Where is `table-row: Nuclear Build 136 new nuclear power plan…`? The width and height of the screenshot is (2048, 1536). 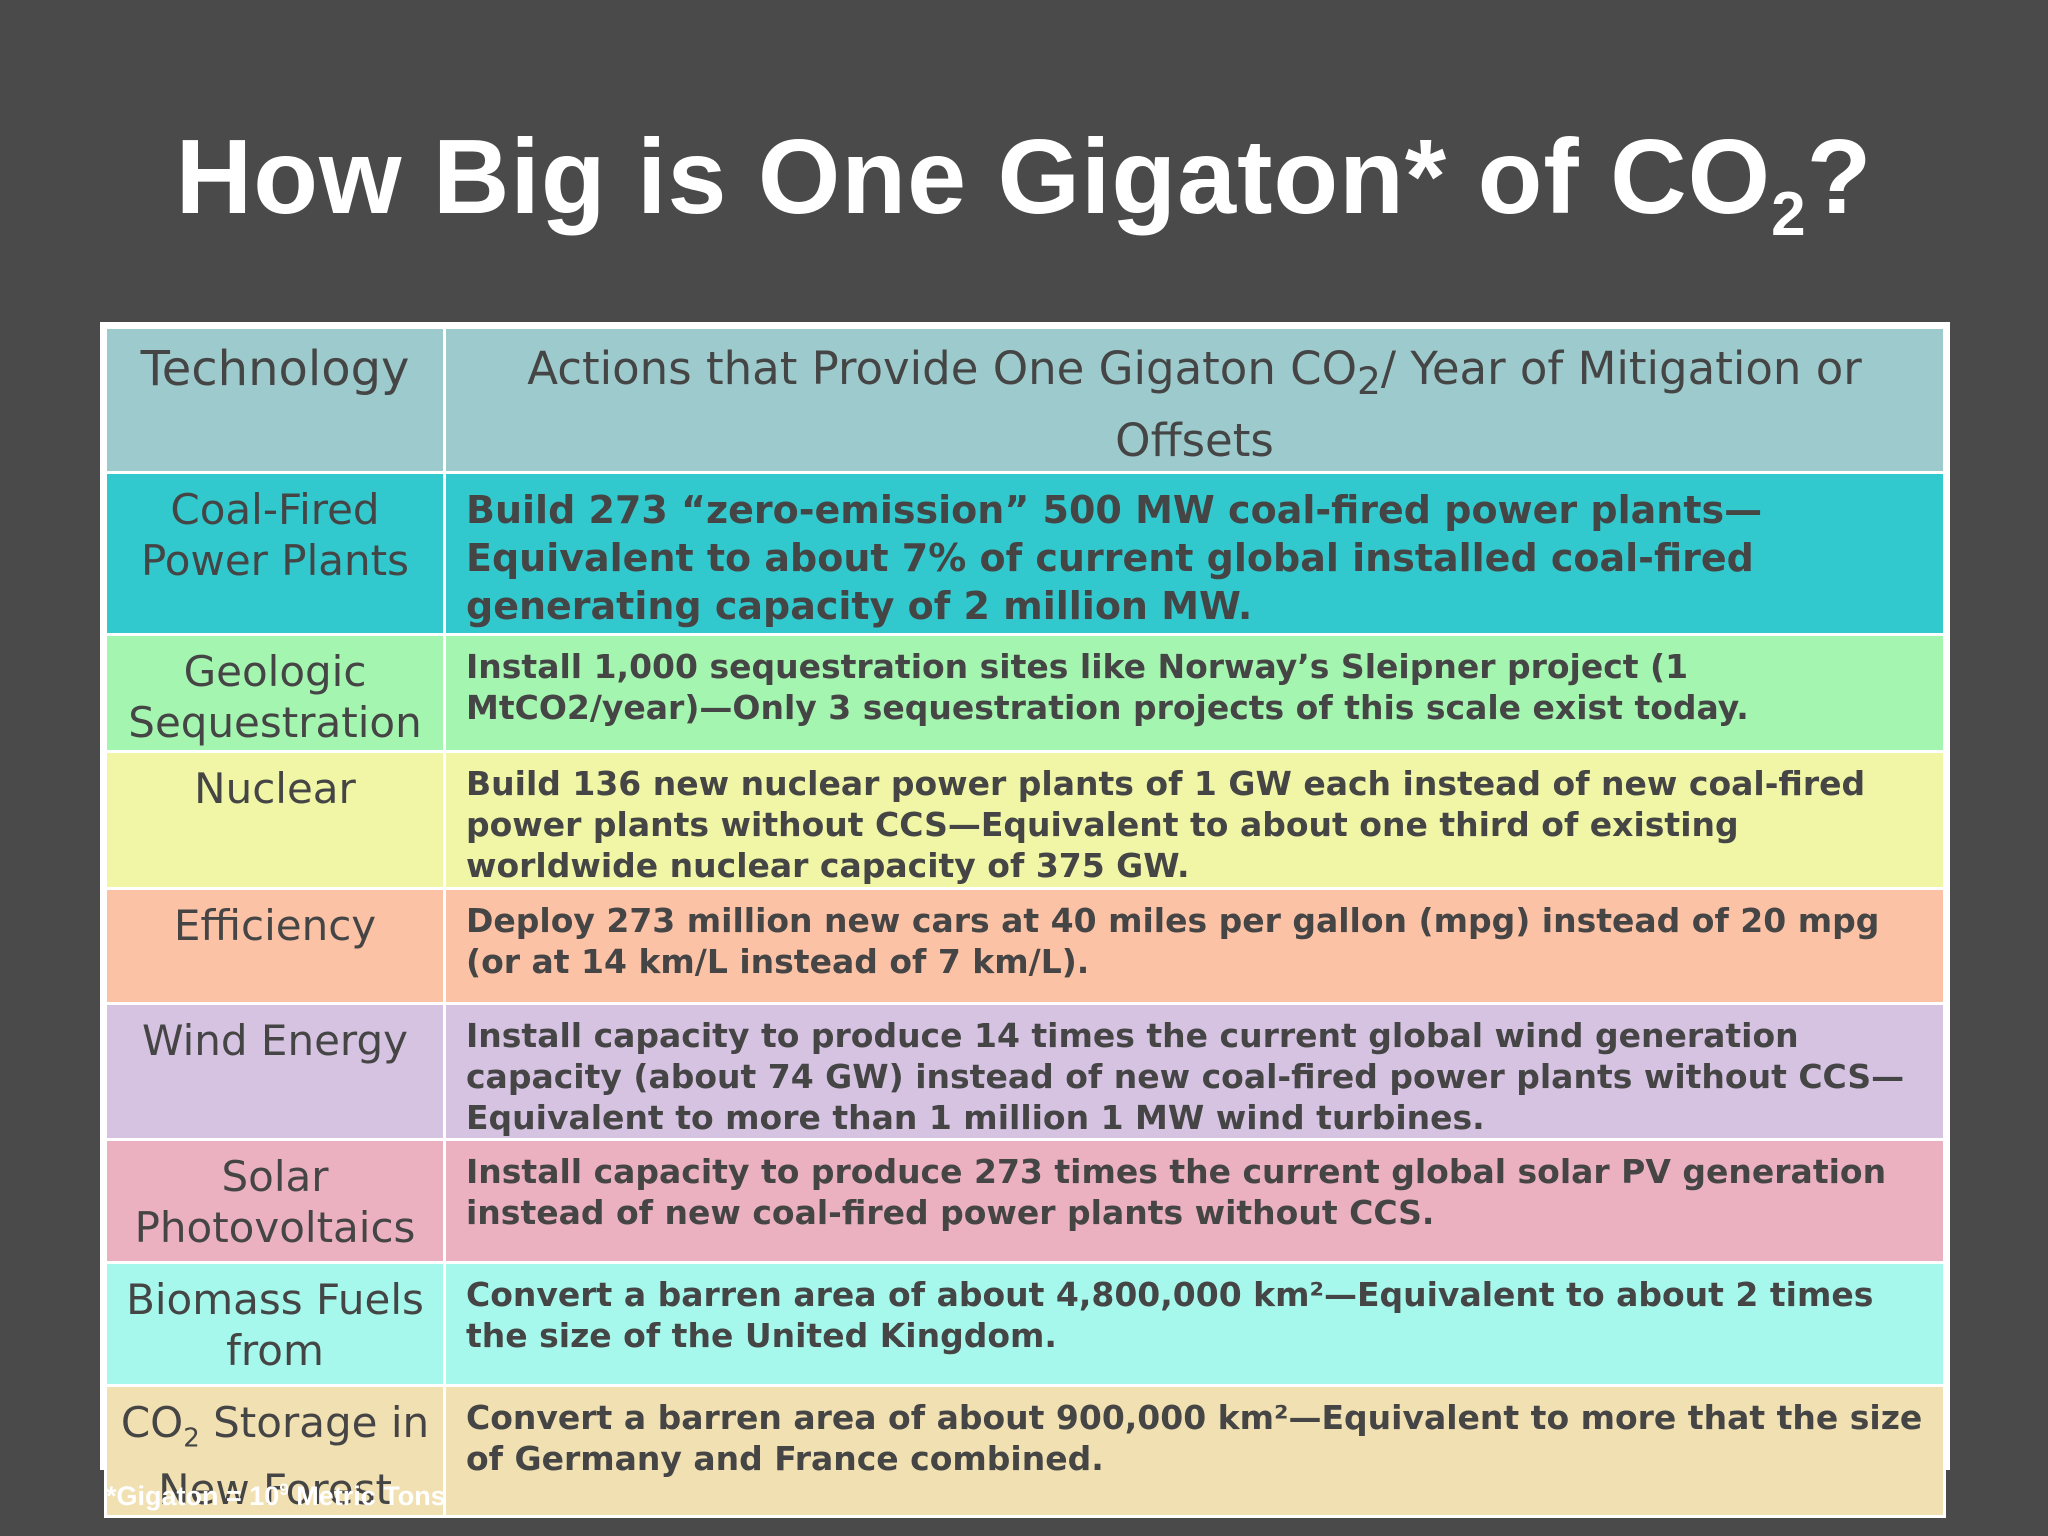
table-row: Nuclear Build 136 new nuclear power plan… is located at coordinates (1025, 820).